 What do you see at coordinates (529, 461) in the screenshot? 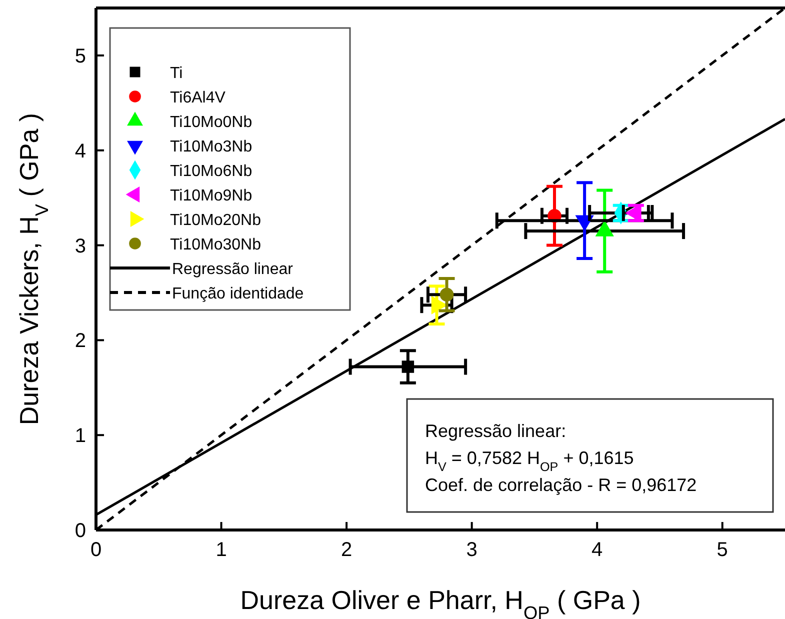
I see `annotation: H$_{V}$ = 0,7582 H$_{OP}$ + 0,1615` at bounding box center [529, 461].